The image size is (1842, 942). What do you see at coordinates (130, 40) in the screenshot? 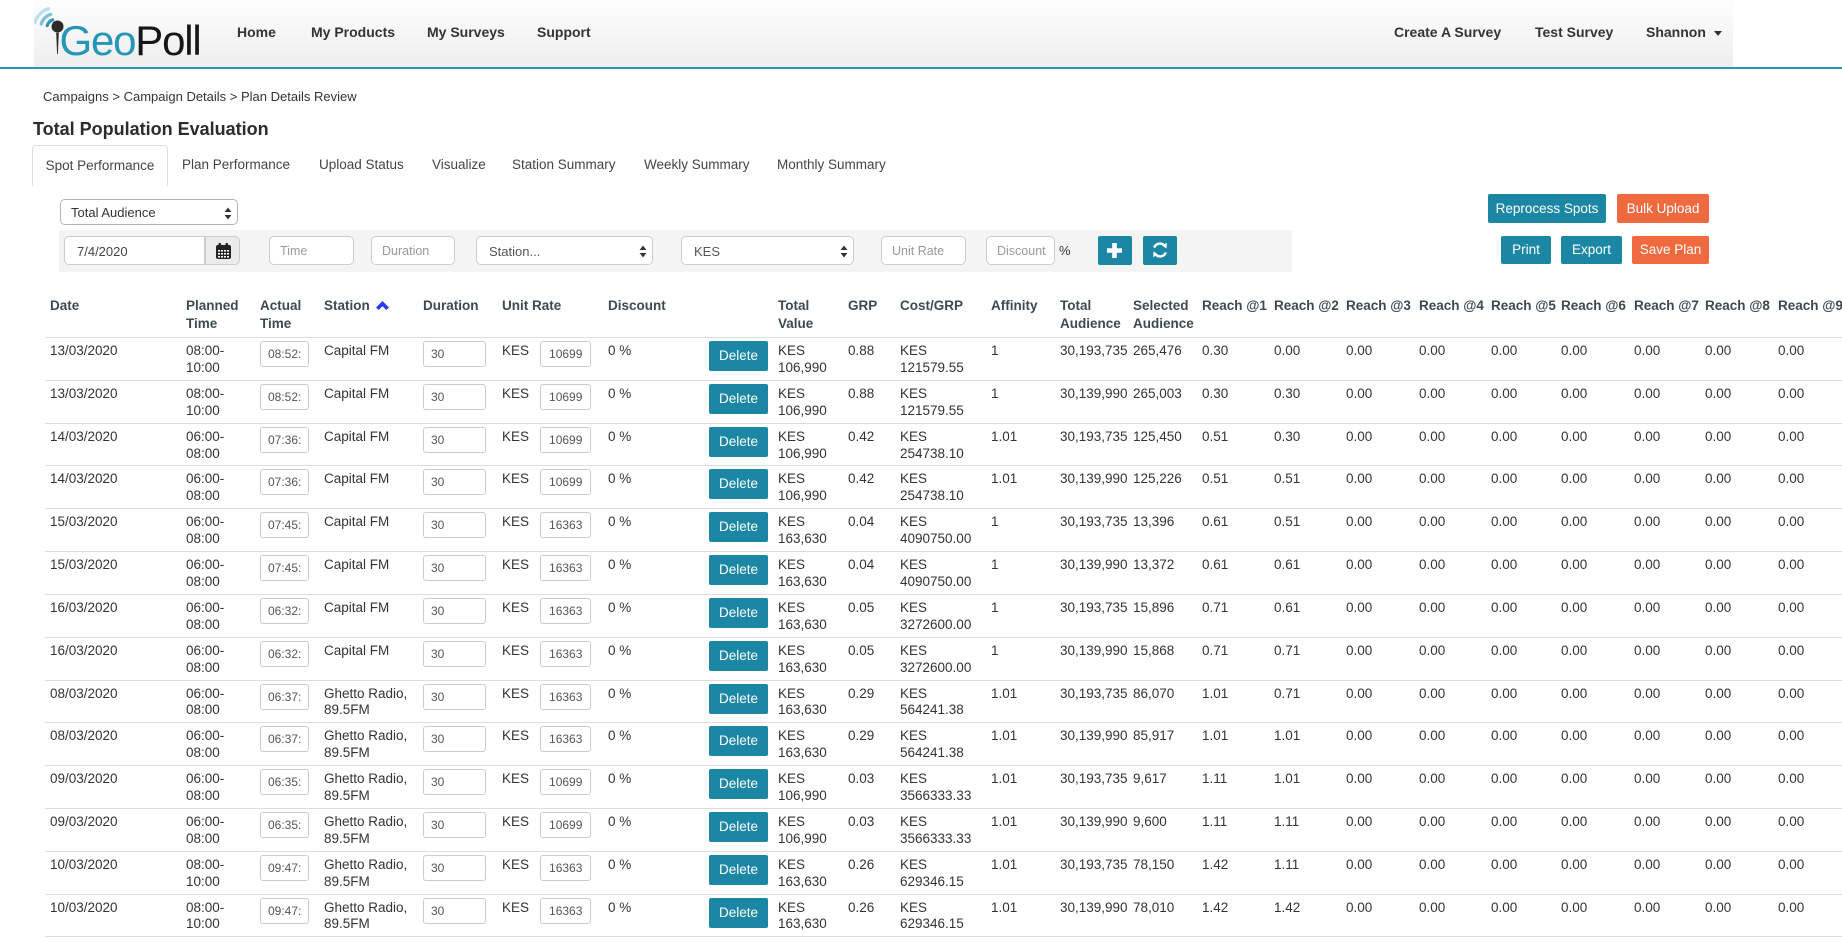
I see `svg-text: GeoPoll` at bounding box center [130, 40].